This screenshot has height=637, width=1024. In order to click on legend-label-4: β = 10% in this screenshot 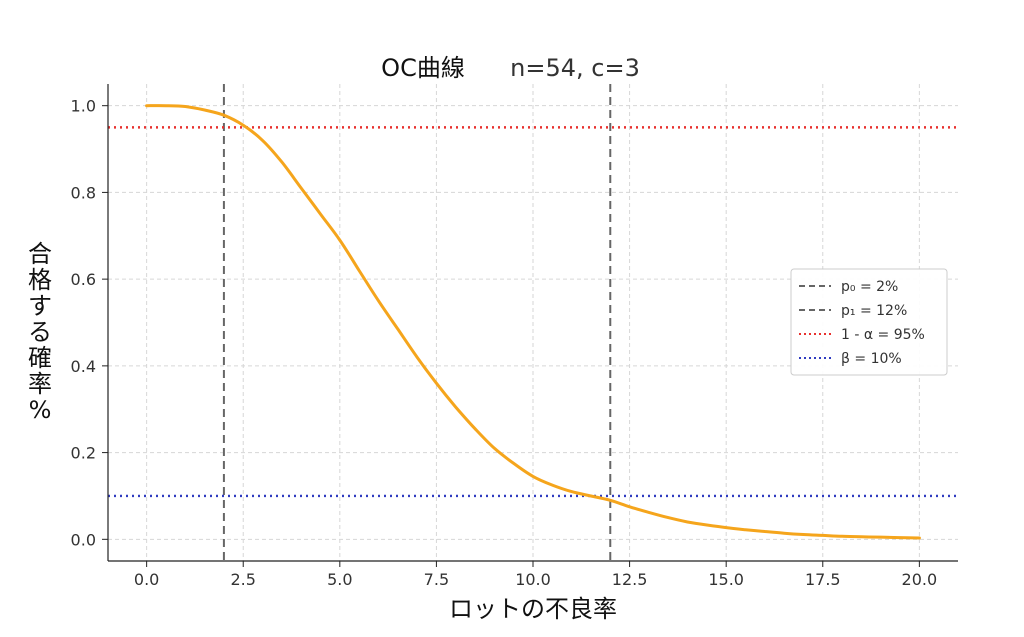, I will do `click(871, 359)`.